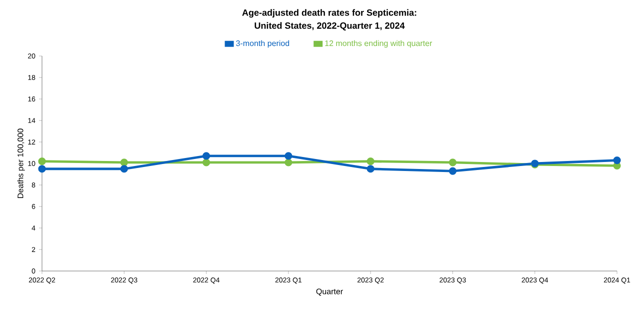 This screenshot has width=634, height=316. Describe the element at coordinates (329, 292) in the screenshot. I see `x-axis-title: Quarter` at that location.